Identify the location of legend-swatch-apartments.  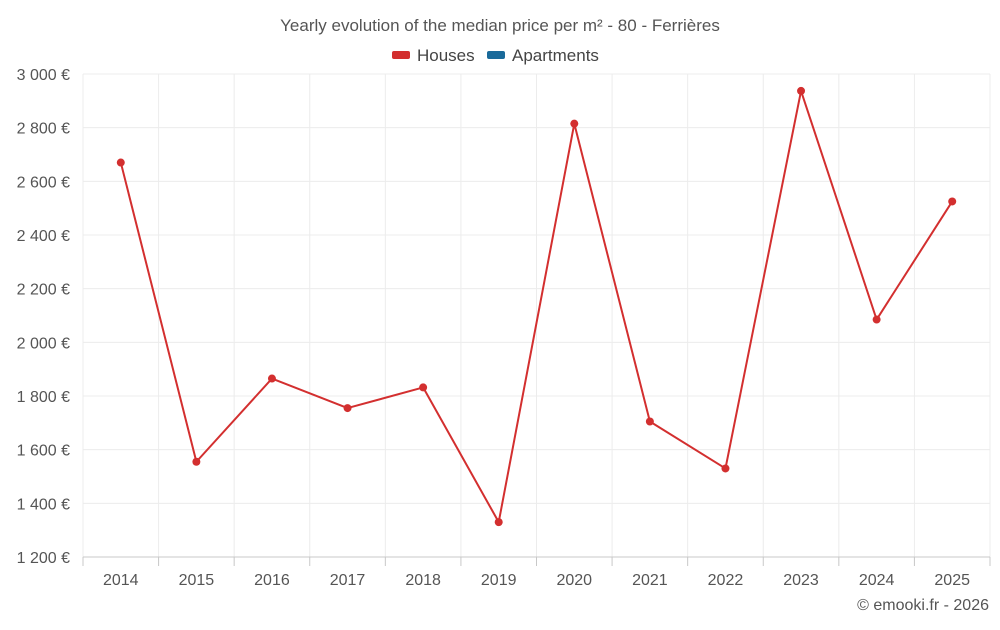
(496, 55).